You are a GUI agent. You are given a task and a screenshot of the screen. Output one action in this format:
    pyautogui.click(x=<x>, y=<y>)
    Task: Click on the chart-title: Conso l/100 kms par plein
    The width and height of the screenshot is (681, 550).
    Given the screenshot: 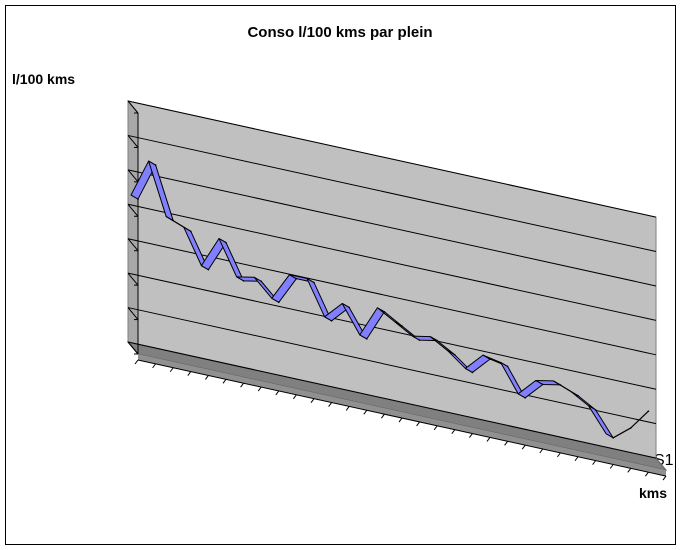 What is the action you would take?
    pyautogui.click(x=339, y=32)
    